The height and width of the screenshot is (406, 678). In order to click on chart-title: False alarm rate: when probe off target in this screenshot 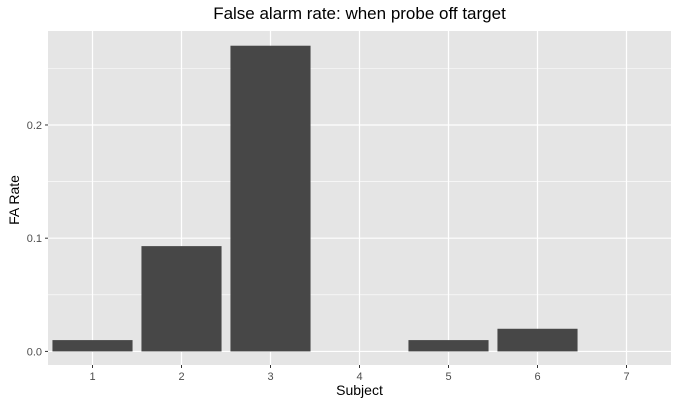, I will do `click(359, 13)`.